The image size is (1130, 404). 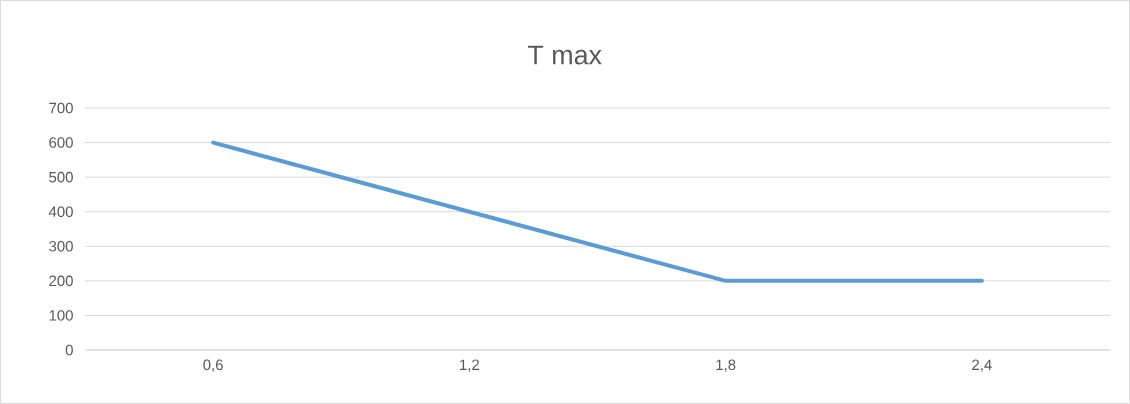 I want to click on y-tick-label: 600, so click(x=61, y=142).